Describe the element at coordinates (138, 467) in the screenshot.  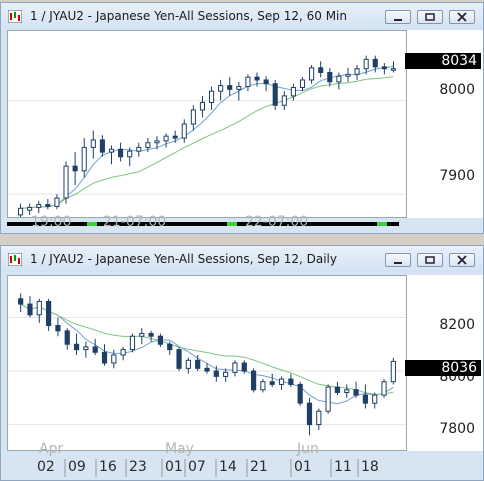
I see `day-label: 23` at that location.